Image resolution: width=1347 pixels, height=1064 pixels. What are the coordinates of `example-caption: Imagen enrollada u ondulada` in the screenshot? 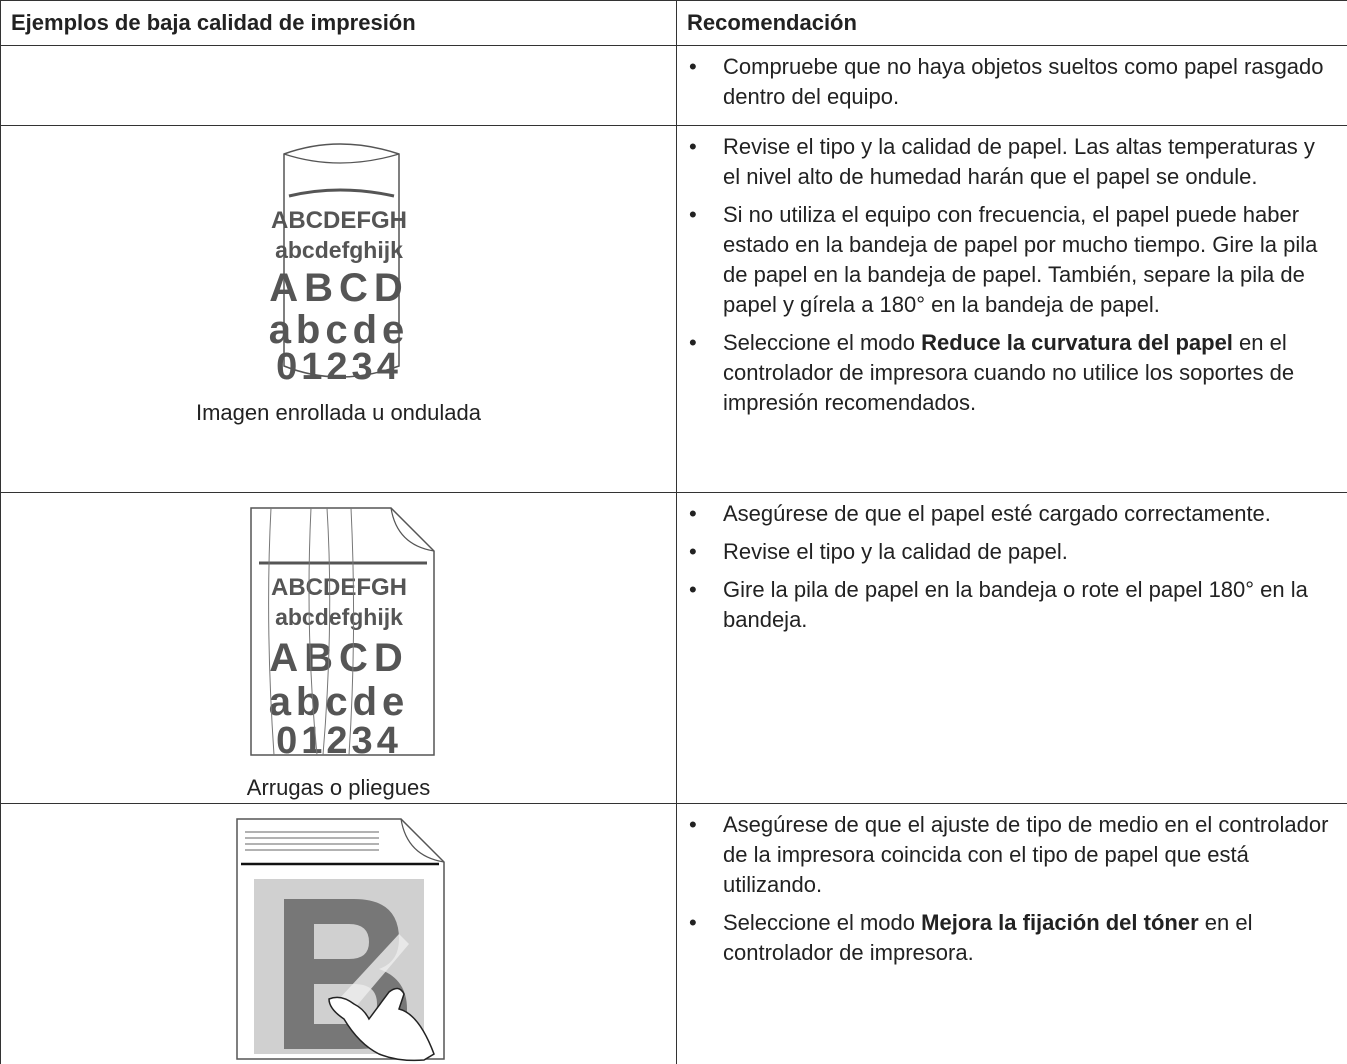 It's located at (338, 412).